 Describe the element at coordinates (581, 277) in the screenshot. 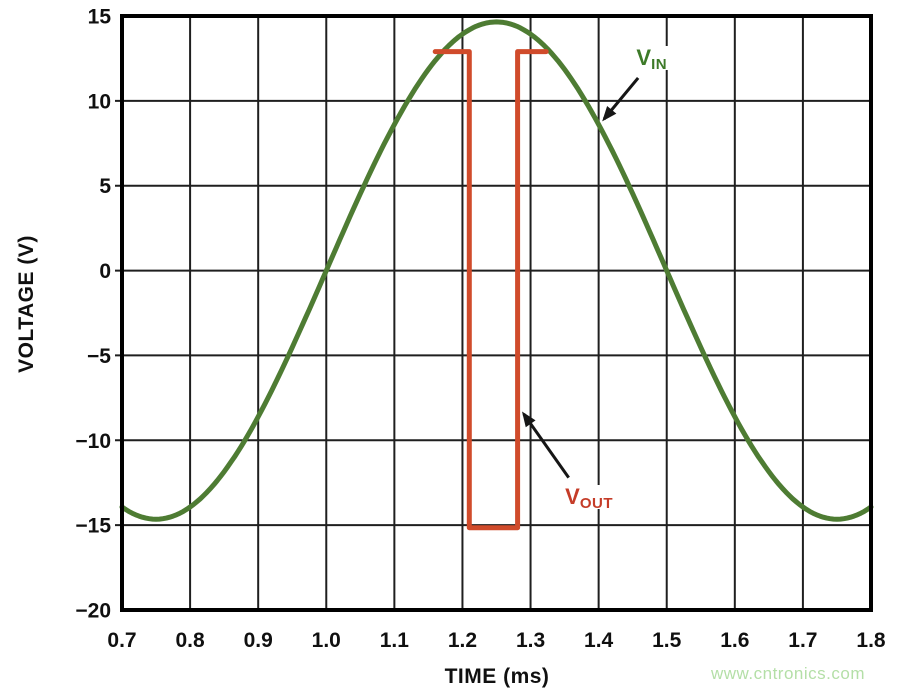

I see `annotation-arrows-layer` at that location.